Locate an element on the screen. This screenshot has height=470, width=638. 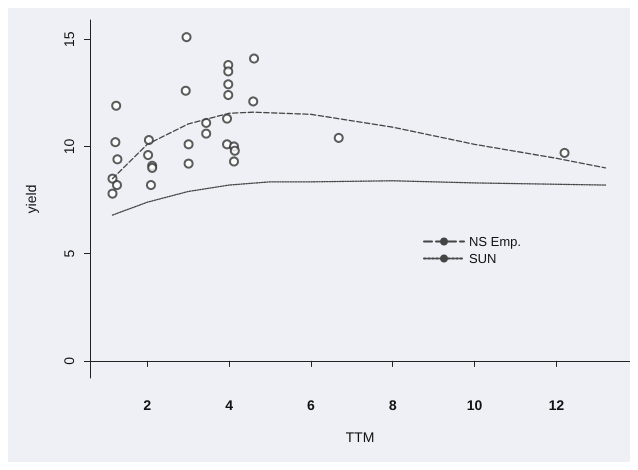
x-tick-label: 10 is located at coordinates (474, 405).